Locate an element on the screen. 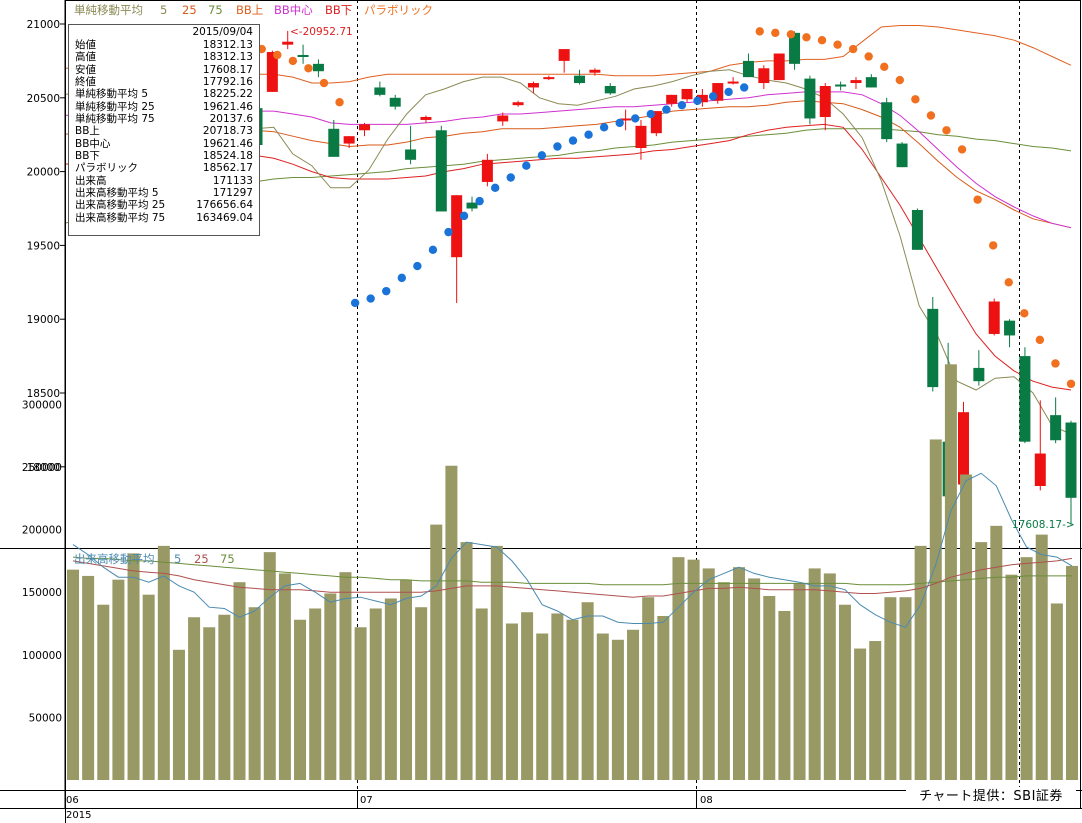 This screenshot has height=823, width=1082. info-value: 20137.6 is located at coordinates (231, 119).